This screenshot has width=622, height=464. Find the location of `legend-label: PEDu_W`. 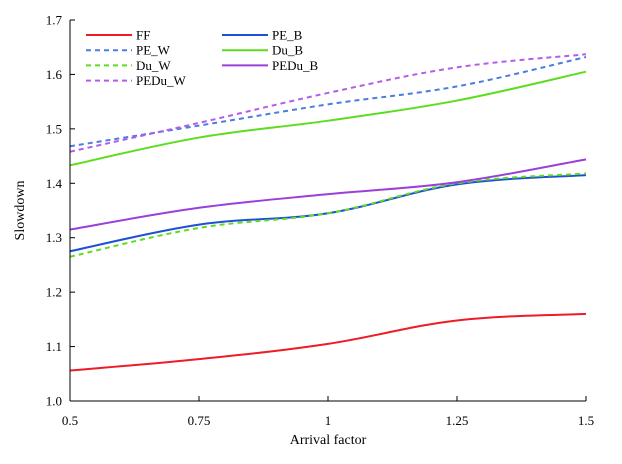

legend-label: PEDu_W is located at coordinates (161, 80).